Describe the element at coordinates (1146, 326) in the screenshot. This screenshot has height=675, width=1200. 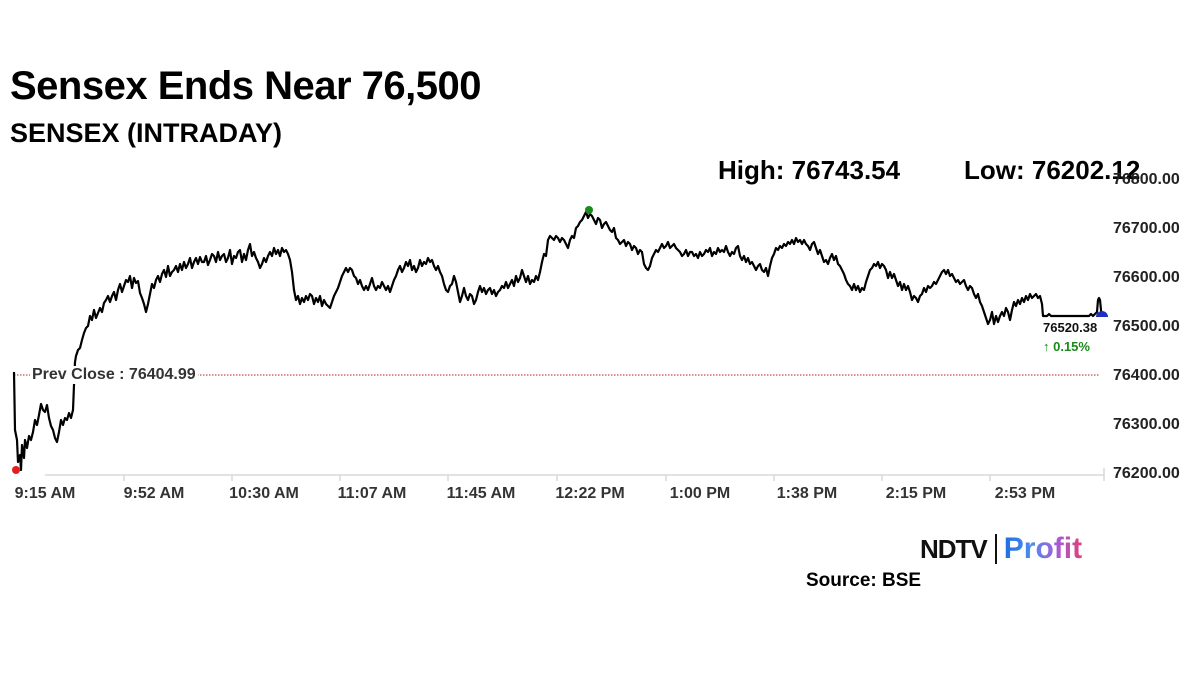
I see `y-tick-label: 76500.00` at that location.